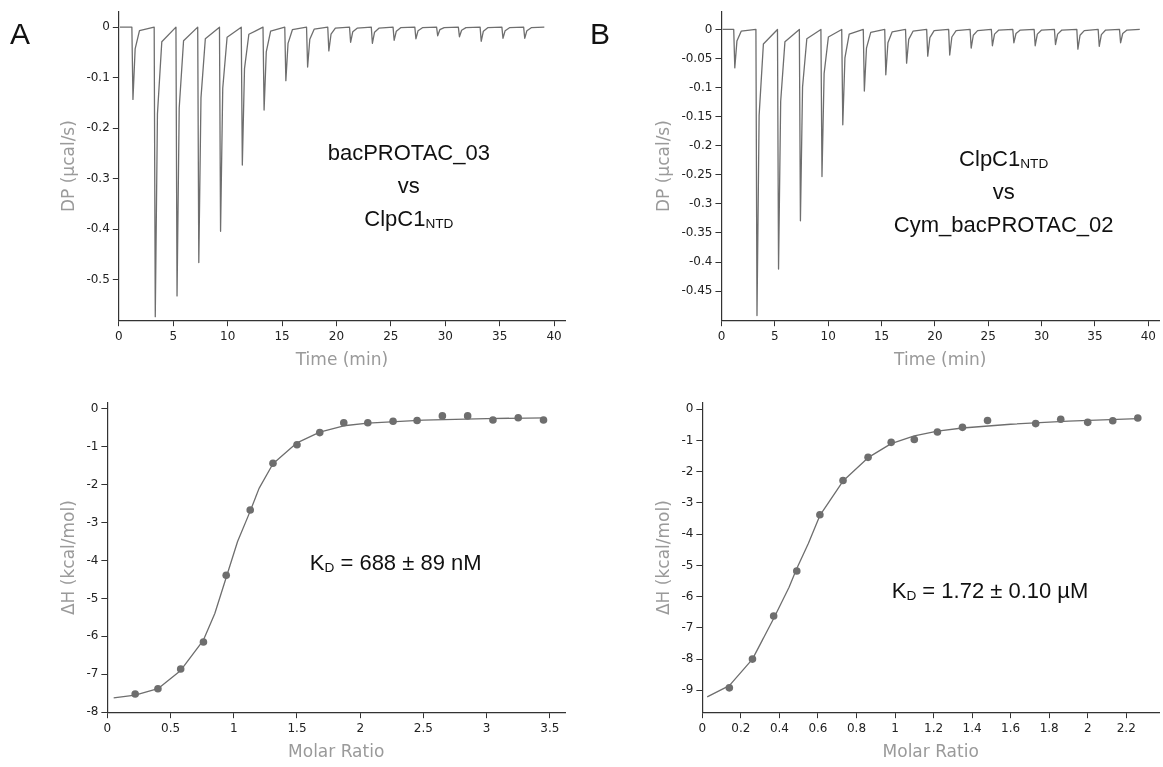 This screenshot has width=1163, height=767. Describe the element at coordinates (98, 278) in the screenshot. I see `y-tick-label: -0.5` at that location.